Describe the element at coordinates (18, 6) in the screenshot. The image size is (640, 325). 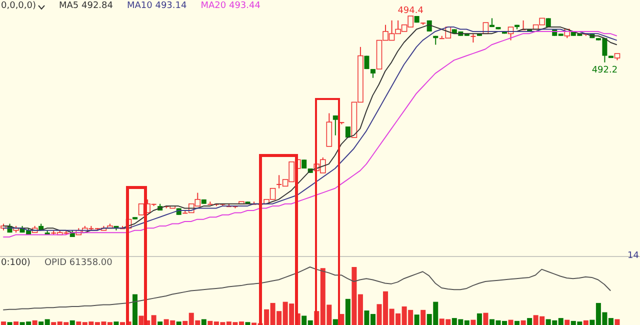
I see `text: 0,0,0,0)` at that location.